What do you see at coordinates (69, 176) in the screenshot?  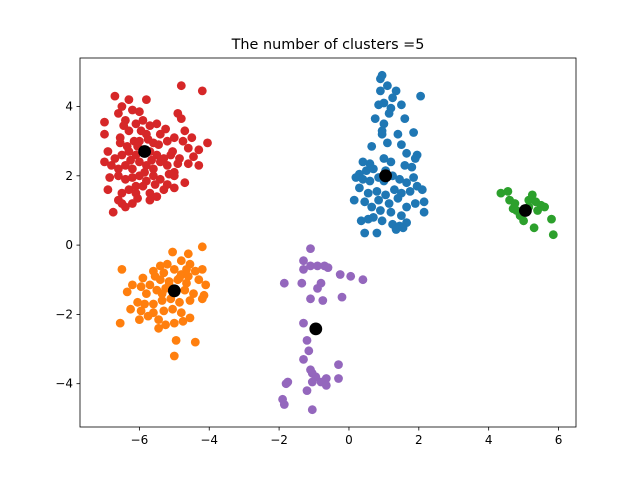 I see `y-tick-label: 2` at bounding box center [69, 176].